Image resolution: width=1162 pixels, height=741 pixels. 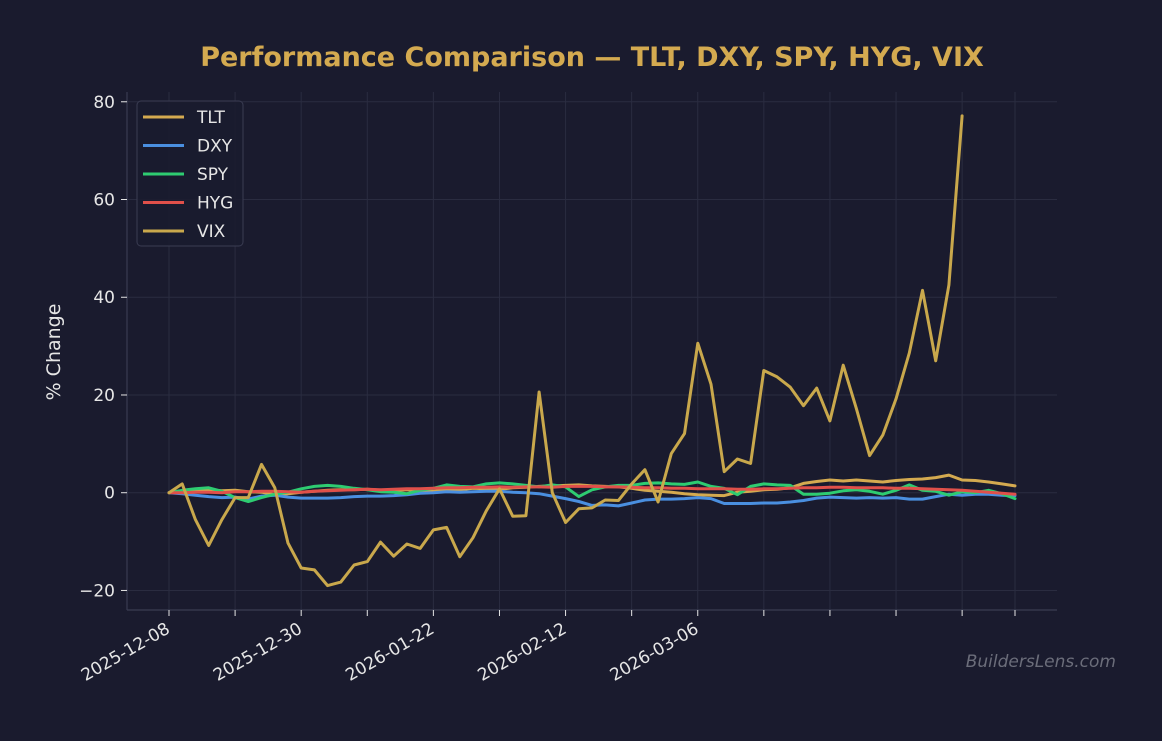 I want to click on series-line-spy, so click(x=592, y=491).